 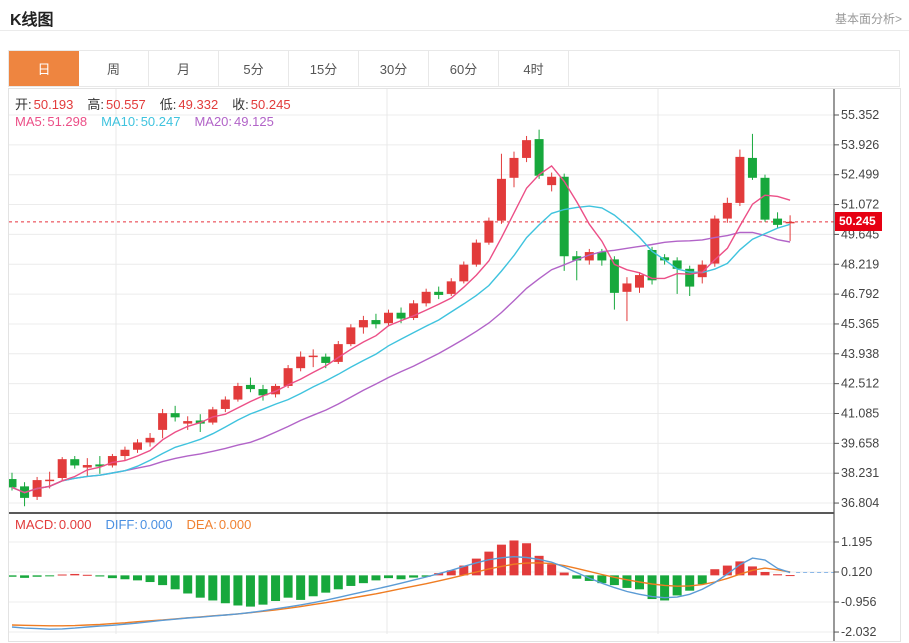 What do you see at coordinates (860, 354) in the screenshot?
I see `axis-tick-label: 43.938` at bounding box center [860, 354].